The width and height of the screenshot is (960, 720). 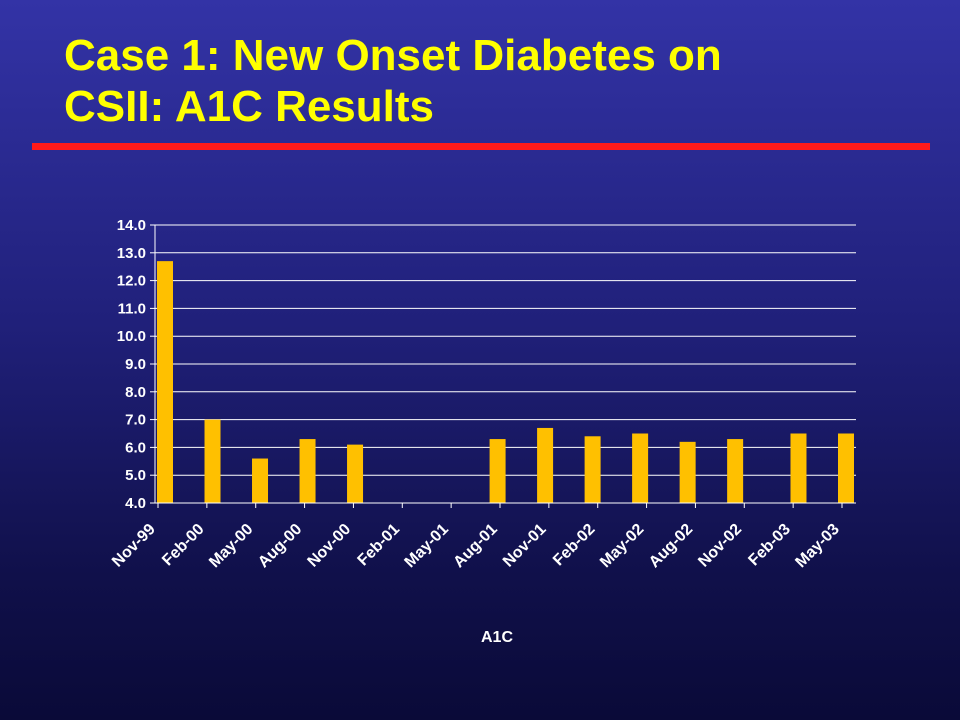 I want to click on x-category-label: Nov-02, so click(x=720, y=546).